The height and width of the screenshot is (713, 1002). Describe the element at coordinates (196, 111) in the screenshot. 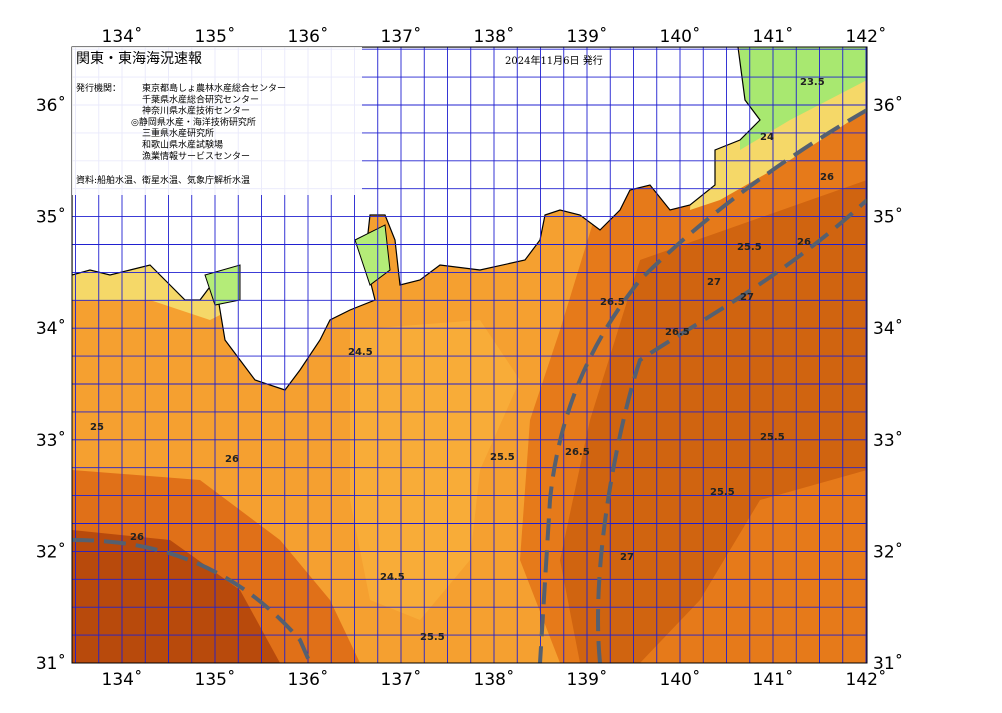

I see `issuer: 神奈川県水産技術センター` at that location.